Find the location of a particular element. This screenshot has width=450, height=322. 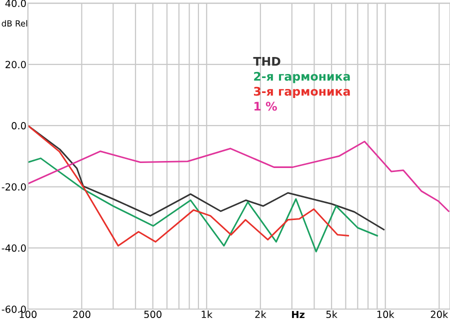

y-tick-label: 20.0 is located at coordinates (16, 64).